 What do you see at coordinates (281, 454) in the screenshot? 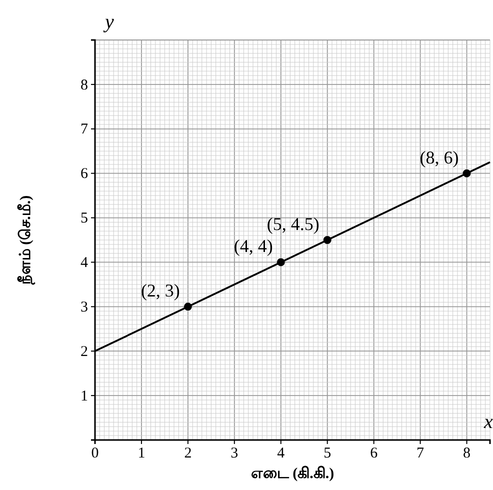
I see `x-tick-label: 4` at bounding box center [281, 454].